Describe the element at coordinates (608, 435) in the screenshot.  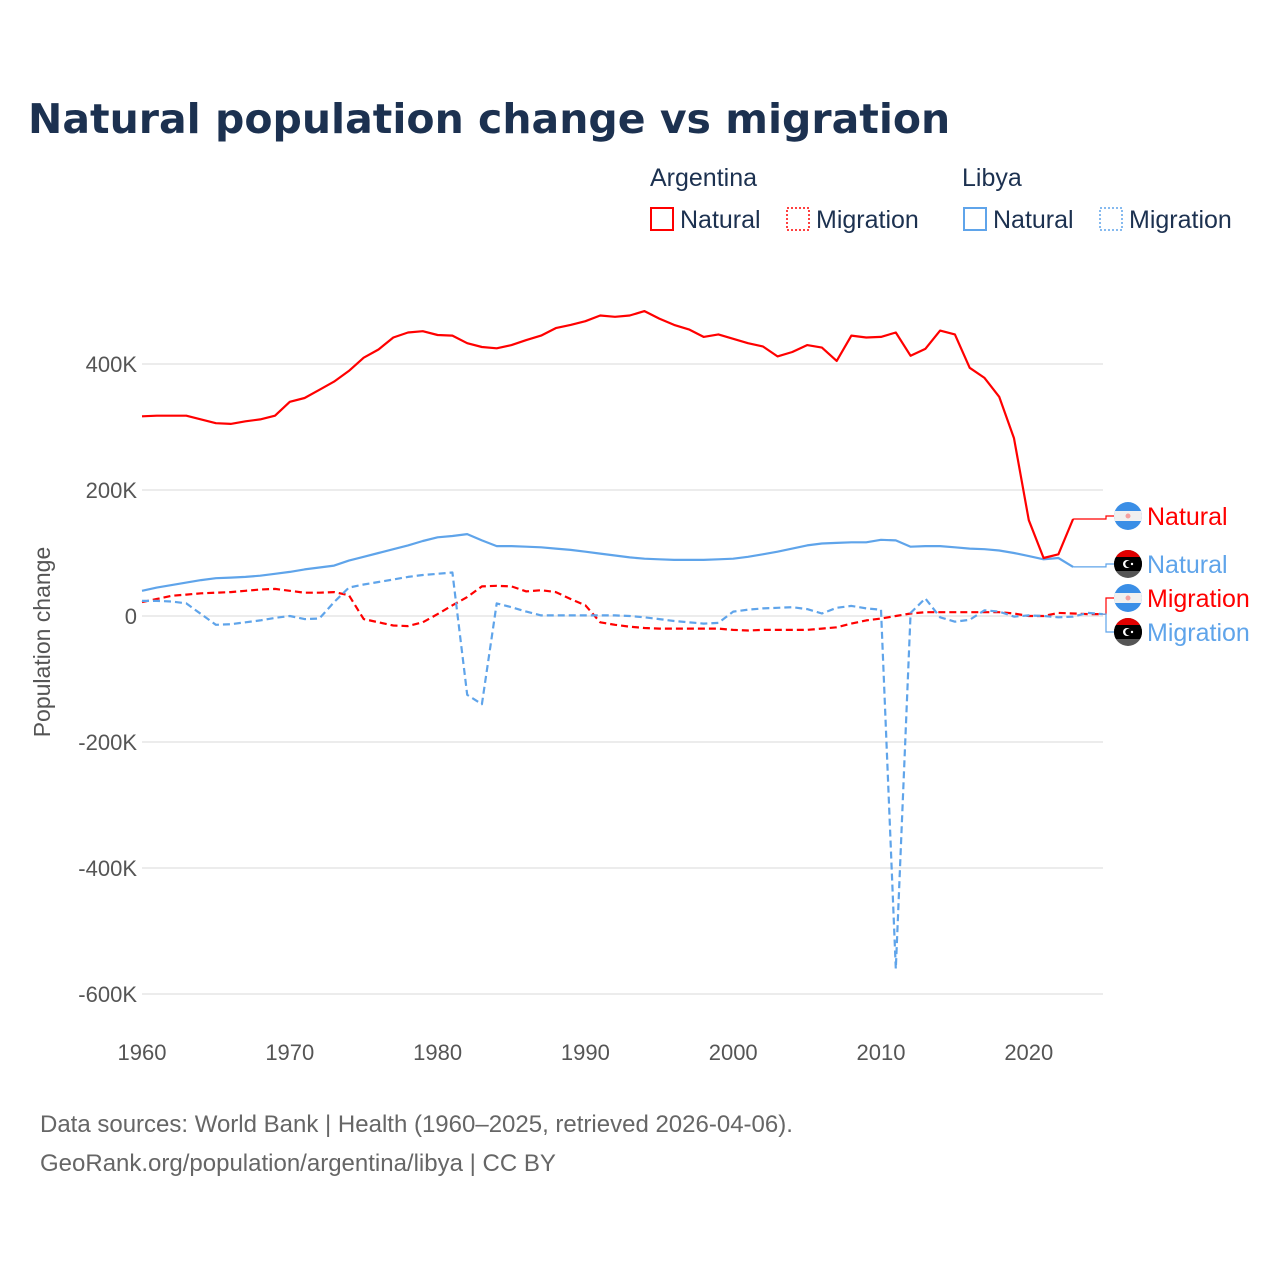
I see `series-line-argentina-natural` at that location.